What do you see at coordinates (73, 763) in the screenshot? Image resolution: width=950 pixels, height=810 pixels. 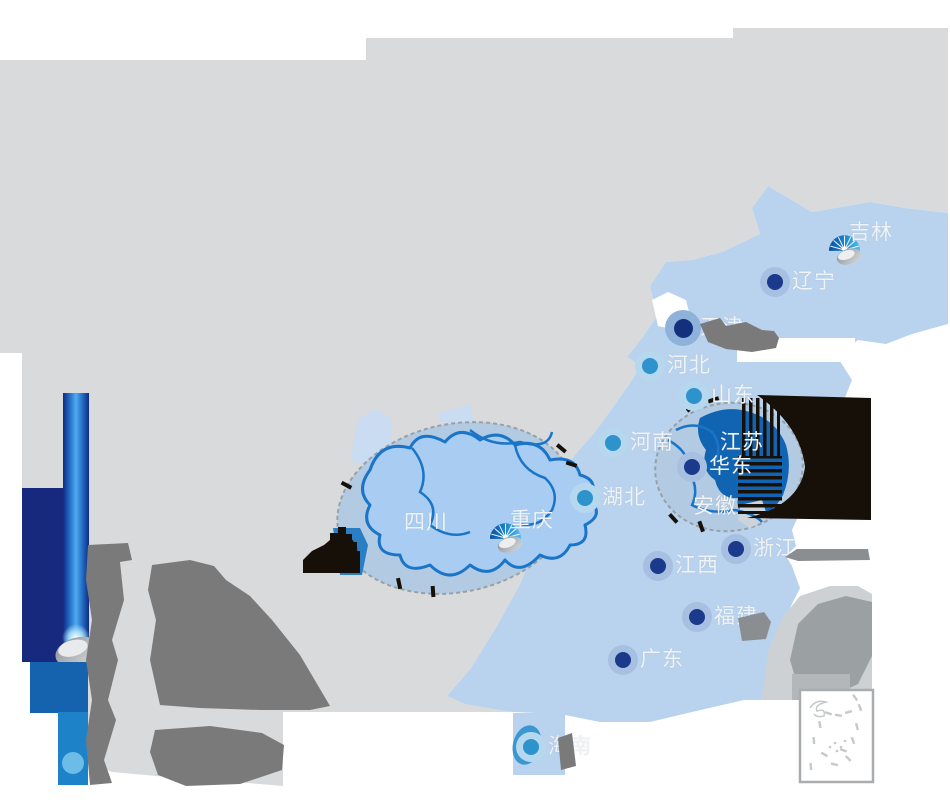 I see `legend-sky-dot` at bounding box center [73, 763].